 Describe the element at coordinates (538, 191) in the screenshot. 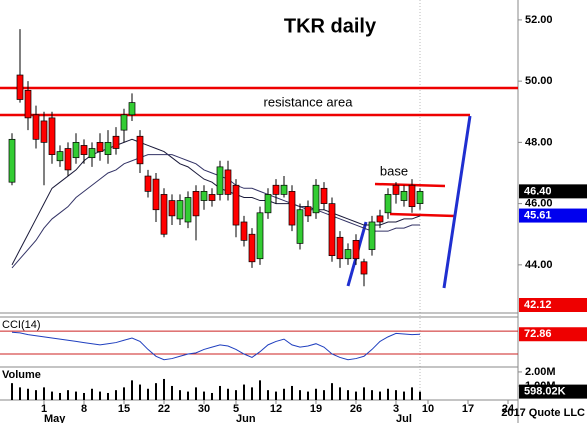

I see `price-flag-label: 46.40` at that location.